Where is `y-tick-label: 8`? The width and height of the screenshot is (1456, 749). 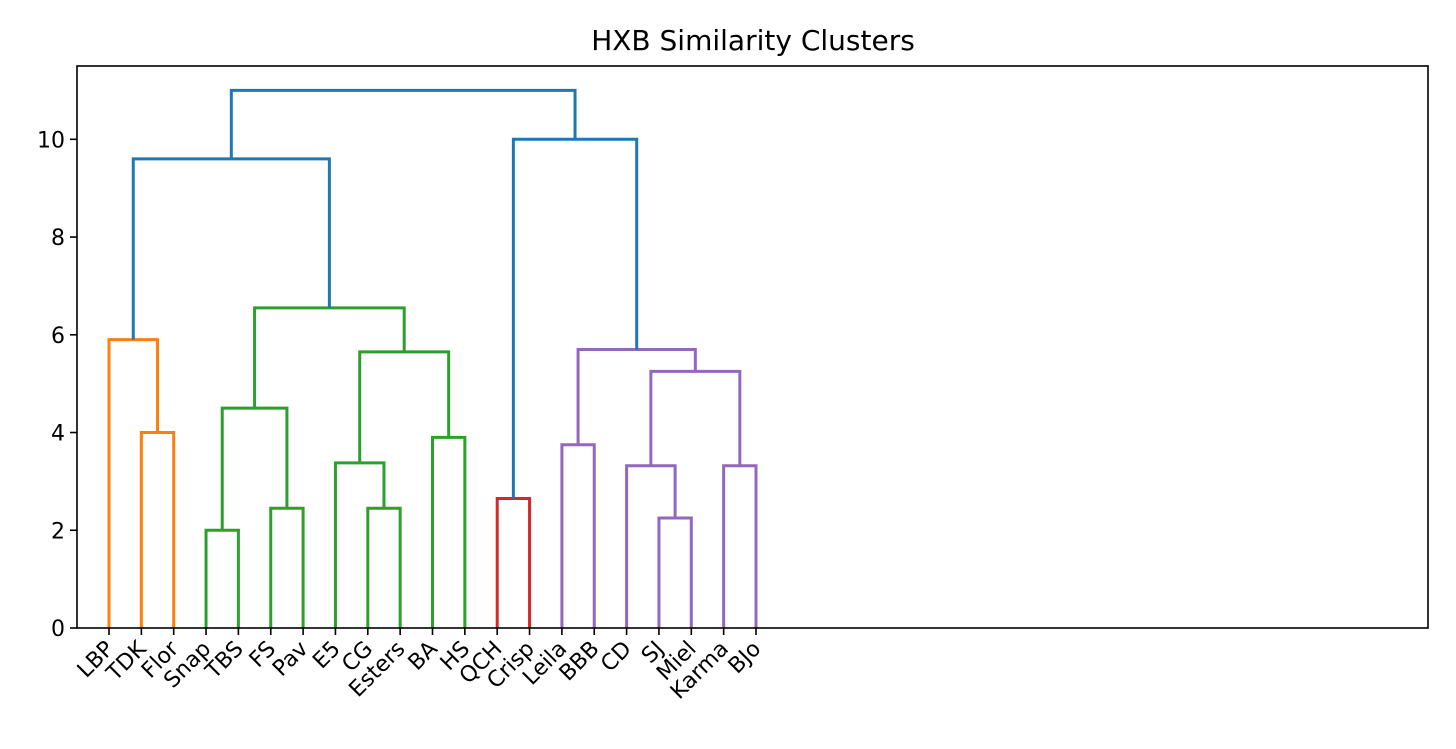 y-tick-label: 8 is located at coordinates (58, 238).